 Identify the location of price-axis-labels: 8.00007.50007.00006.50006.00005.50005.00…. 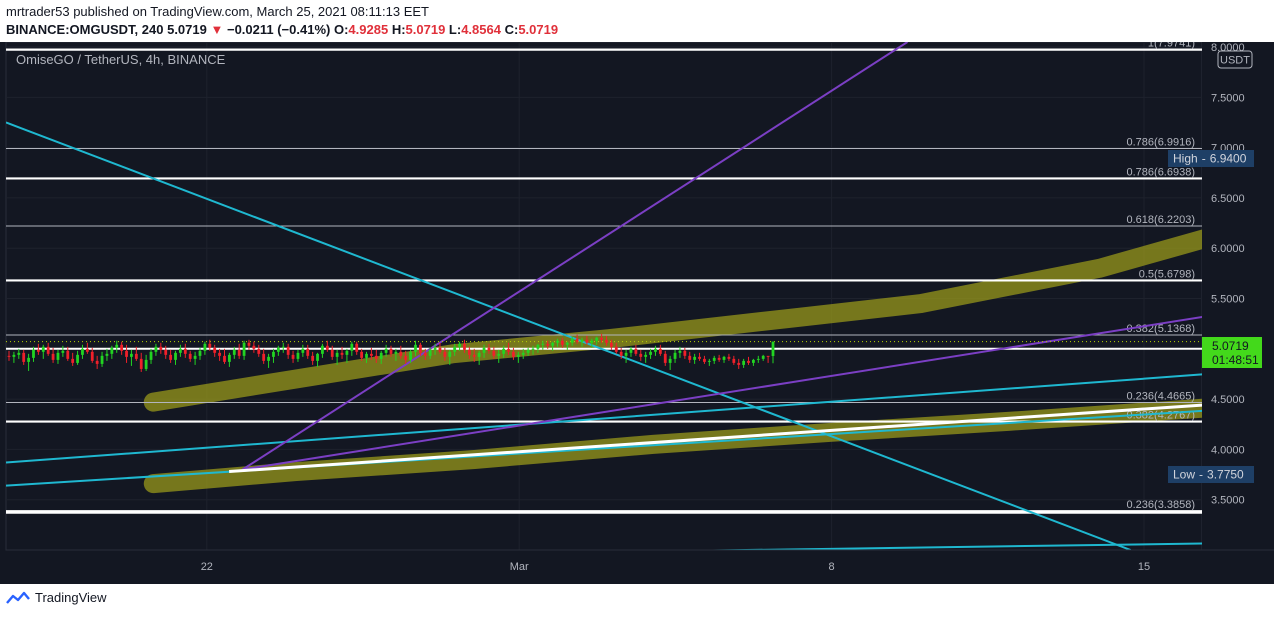
(1228, 274).